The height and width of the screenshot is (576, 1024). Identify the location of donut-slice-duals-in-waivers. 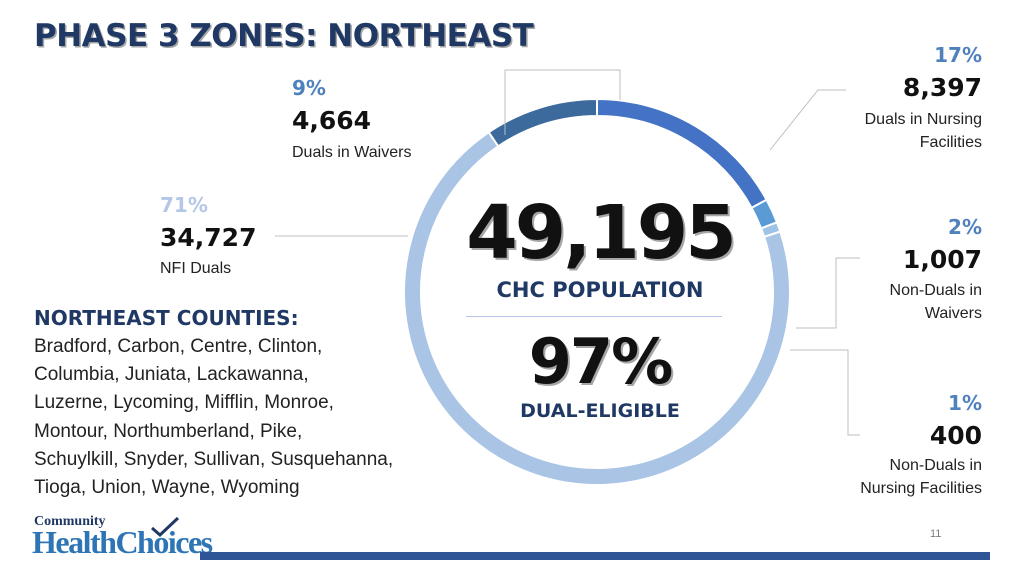
(542, 122).